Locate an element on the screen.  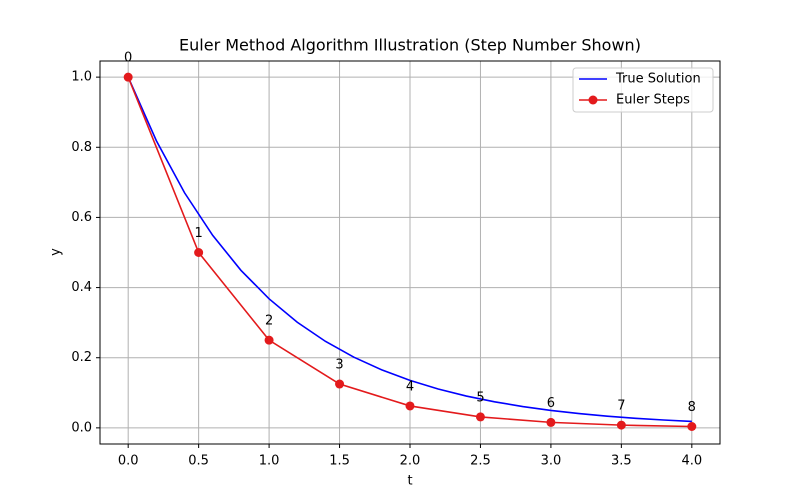
x-tick-label: 2.5 is located at coordinates (480, 461).